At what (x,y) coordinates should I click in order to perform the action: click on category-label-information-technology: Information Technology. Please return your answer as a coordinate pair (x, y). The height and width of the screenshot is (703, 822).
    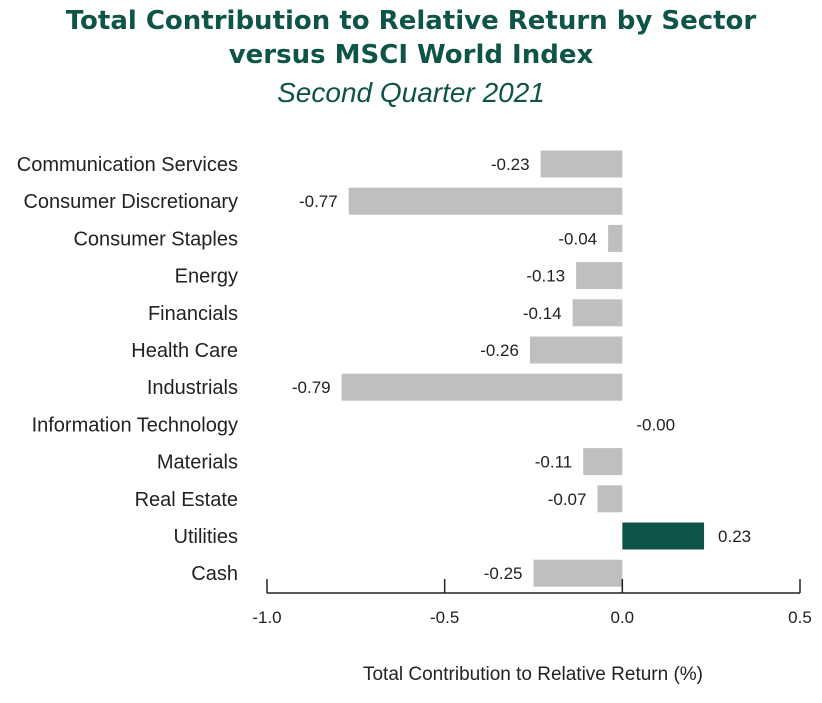
    Looking at the image, I should click on (135, 425).